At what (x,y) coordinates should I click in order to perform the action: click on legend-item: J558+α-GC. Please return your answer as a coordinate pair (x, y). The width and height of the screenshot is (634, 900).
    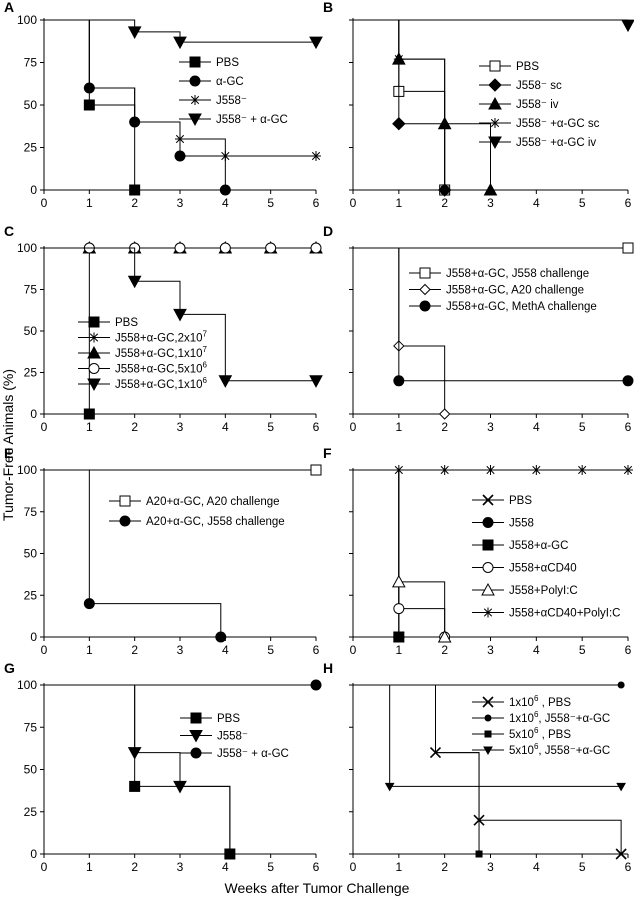
    Looking at the image, I should click on (520, 545).